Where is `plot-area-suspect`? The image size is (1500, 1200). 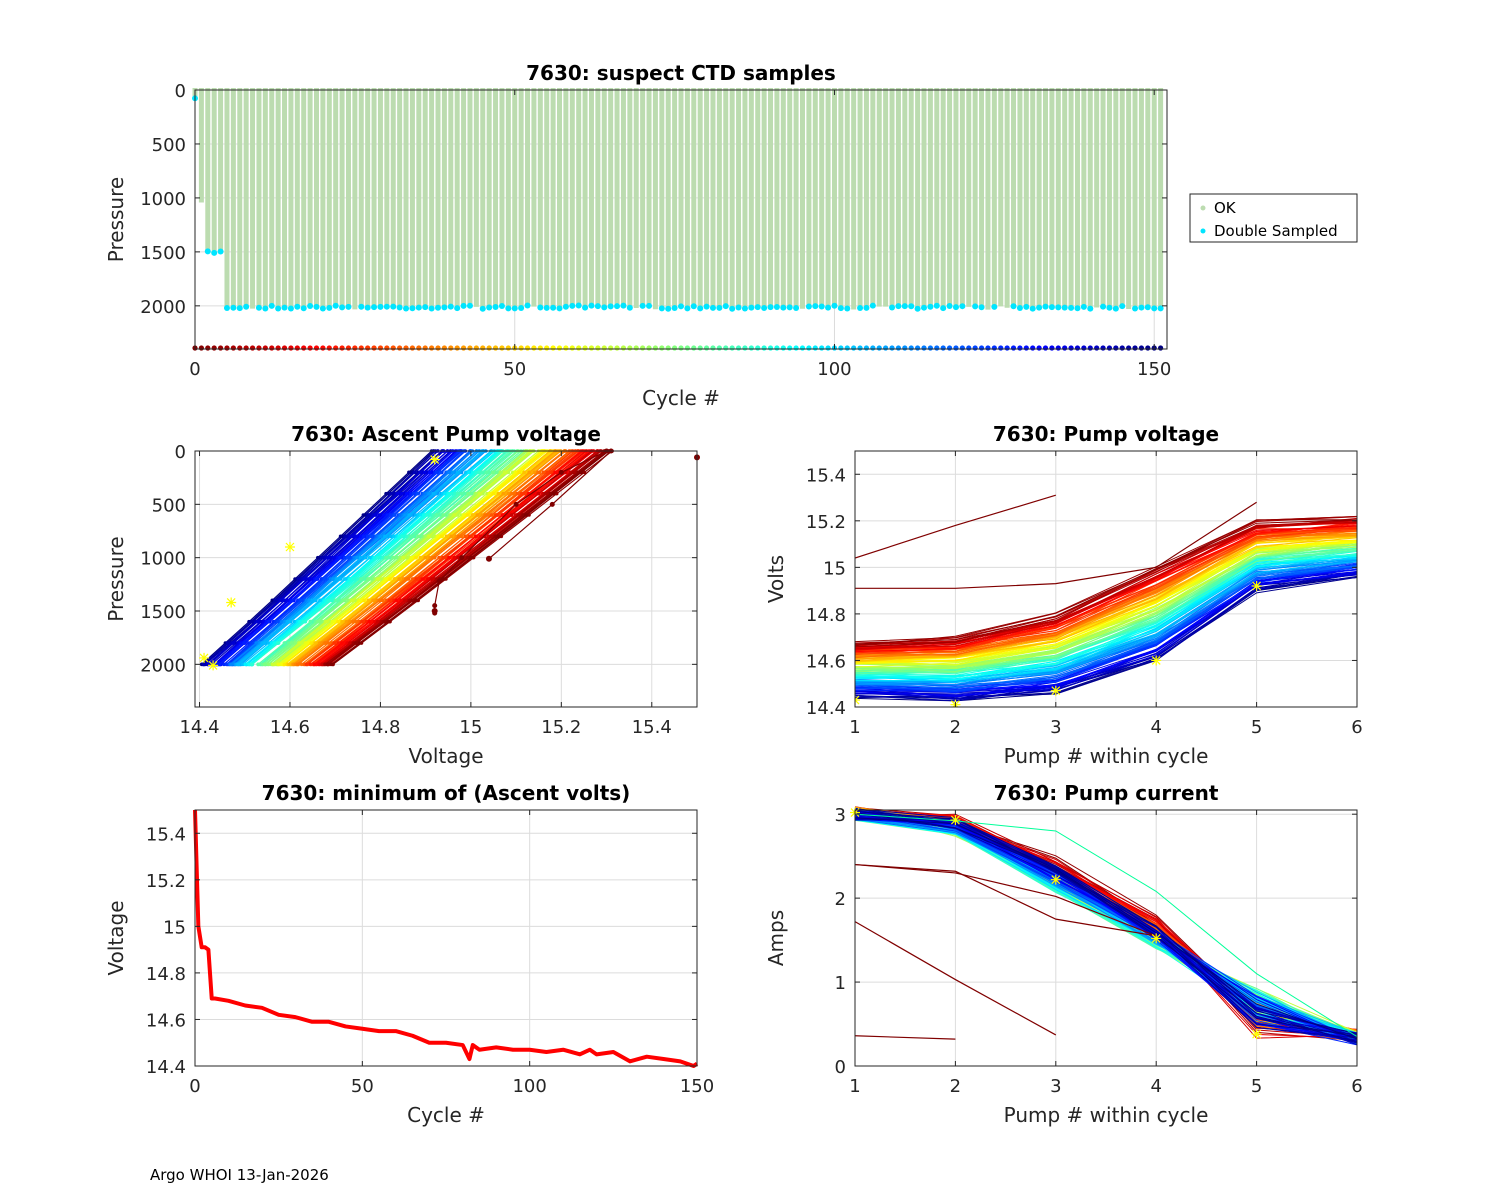
plot-area-suspect is located at coordinates (678, 219).